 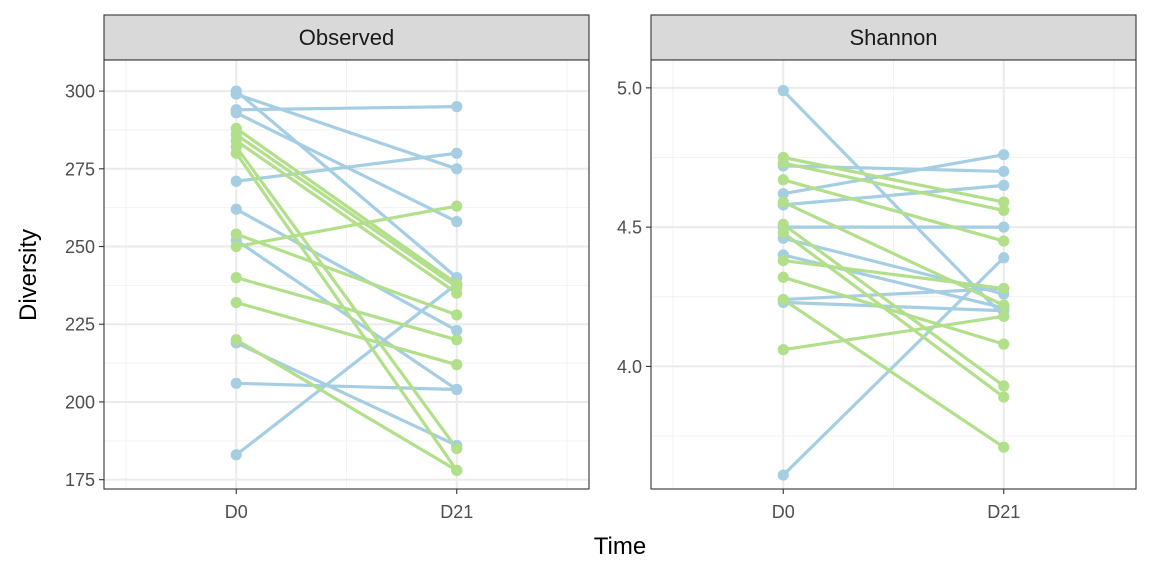 What do you see at coordinates (80, 247) in the screenshot?
I see `y-tick-label: 250` at bounding box center [80, 247].